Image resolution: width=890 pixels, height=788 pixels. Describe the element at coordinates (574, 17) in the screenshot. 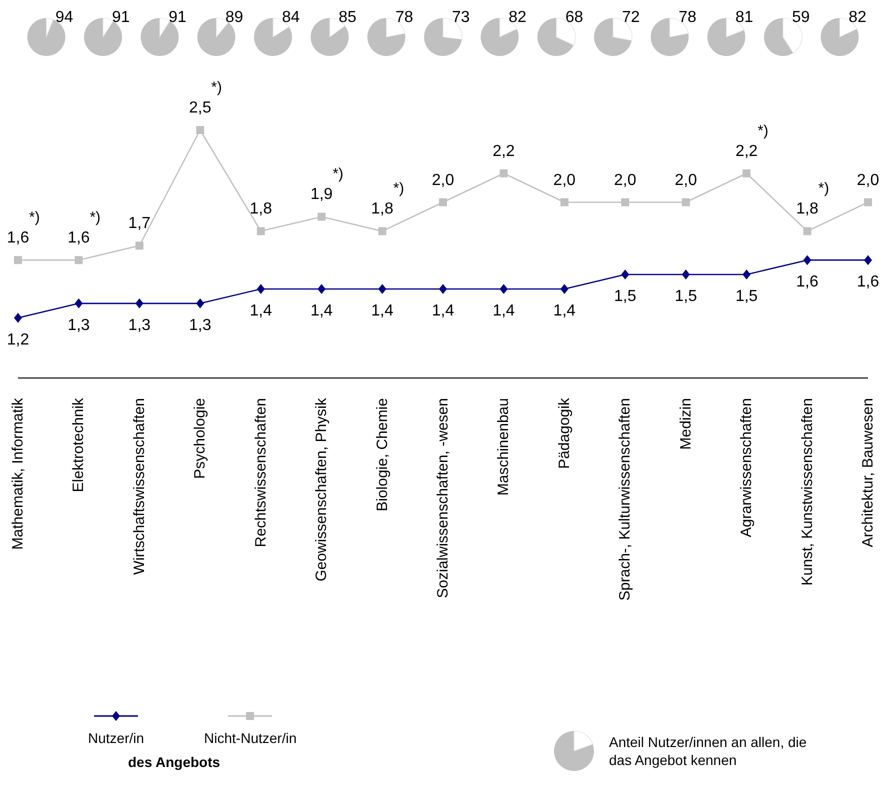

I see `data-label: 68` at that location.